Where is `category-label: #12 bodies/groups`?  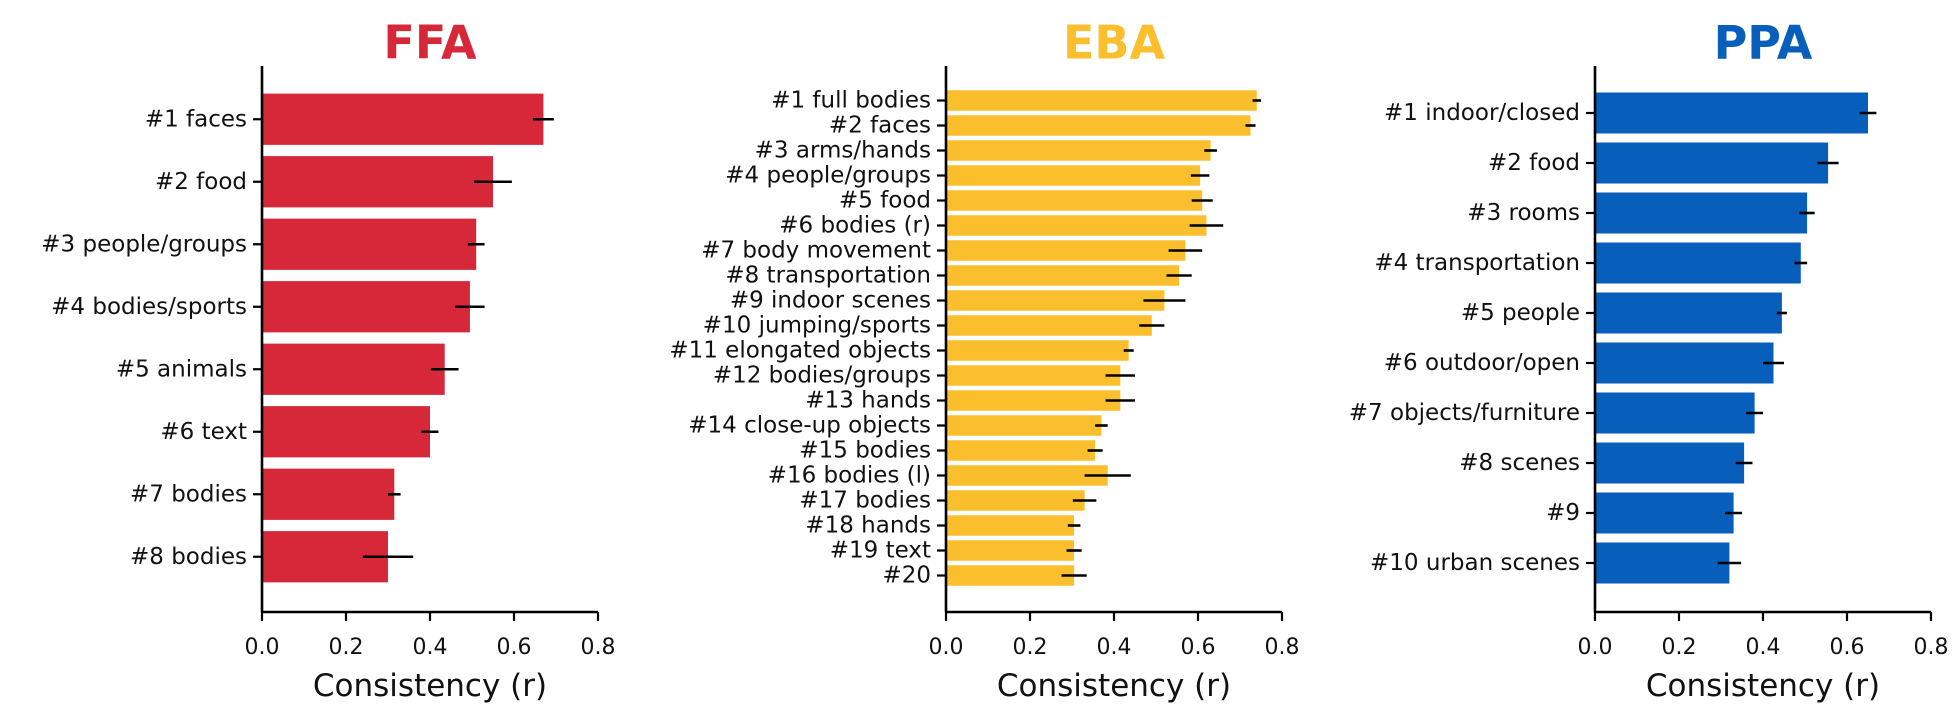
category-label: #12 bodies/groups is located at coordinates (822, 376).